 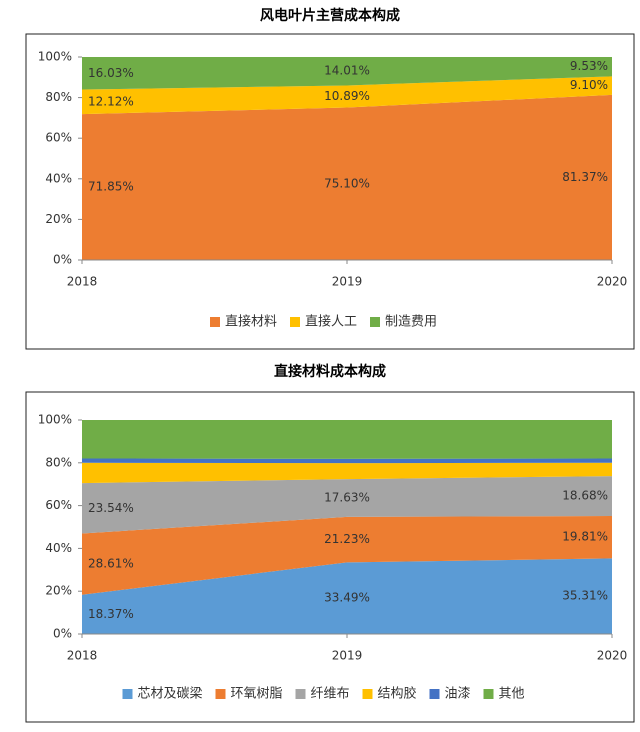 What do you see at coordinates (458, 694) in the screenshot?
I see `legend-label: 油漆` at bounding box center [458, 694].